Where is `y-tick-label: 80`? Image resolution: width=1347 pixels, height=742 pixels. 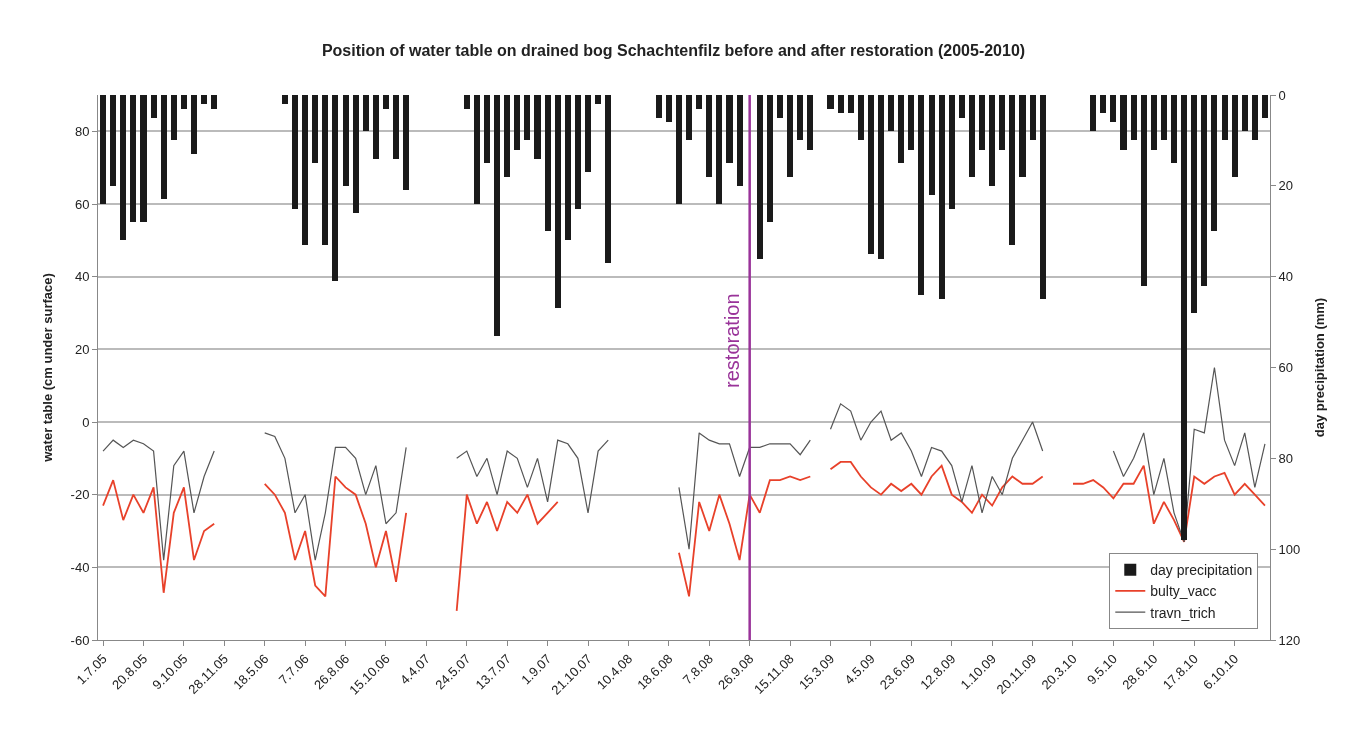 y-tick-label: 80 is located at coordinates (82, 131).